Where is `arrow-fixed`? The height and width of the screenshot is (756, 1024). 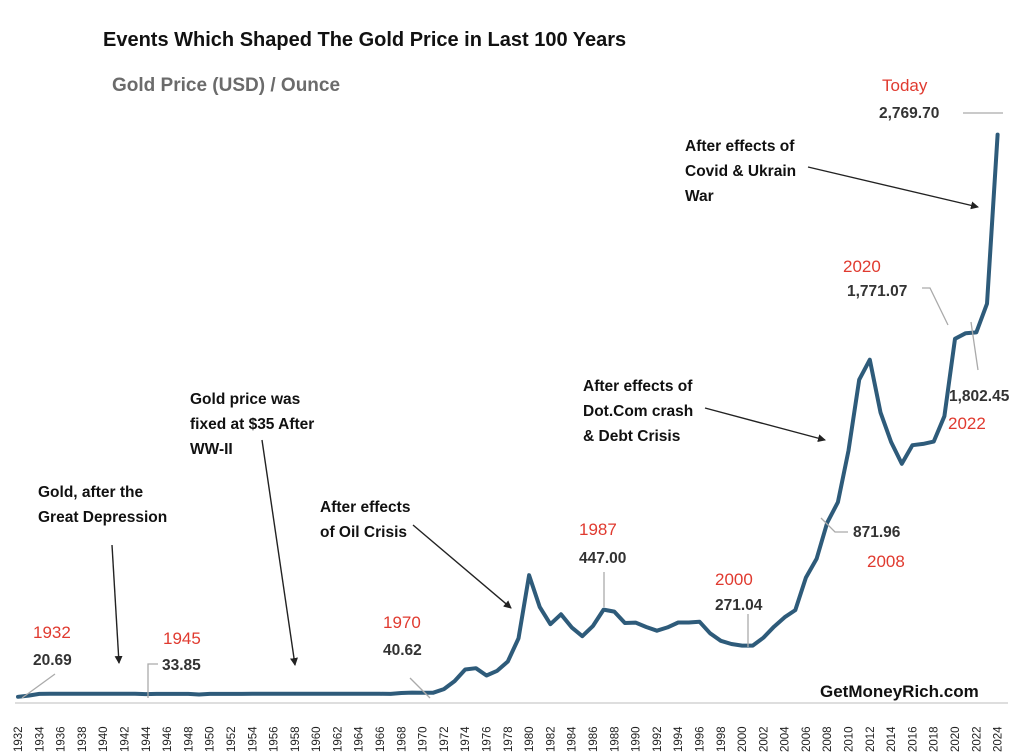 arrow-fixed is located at coordinates (279, 552).